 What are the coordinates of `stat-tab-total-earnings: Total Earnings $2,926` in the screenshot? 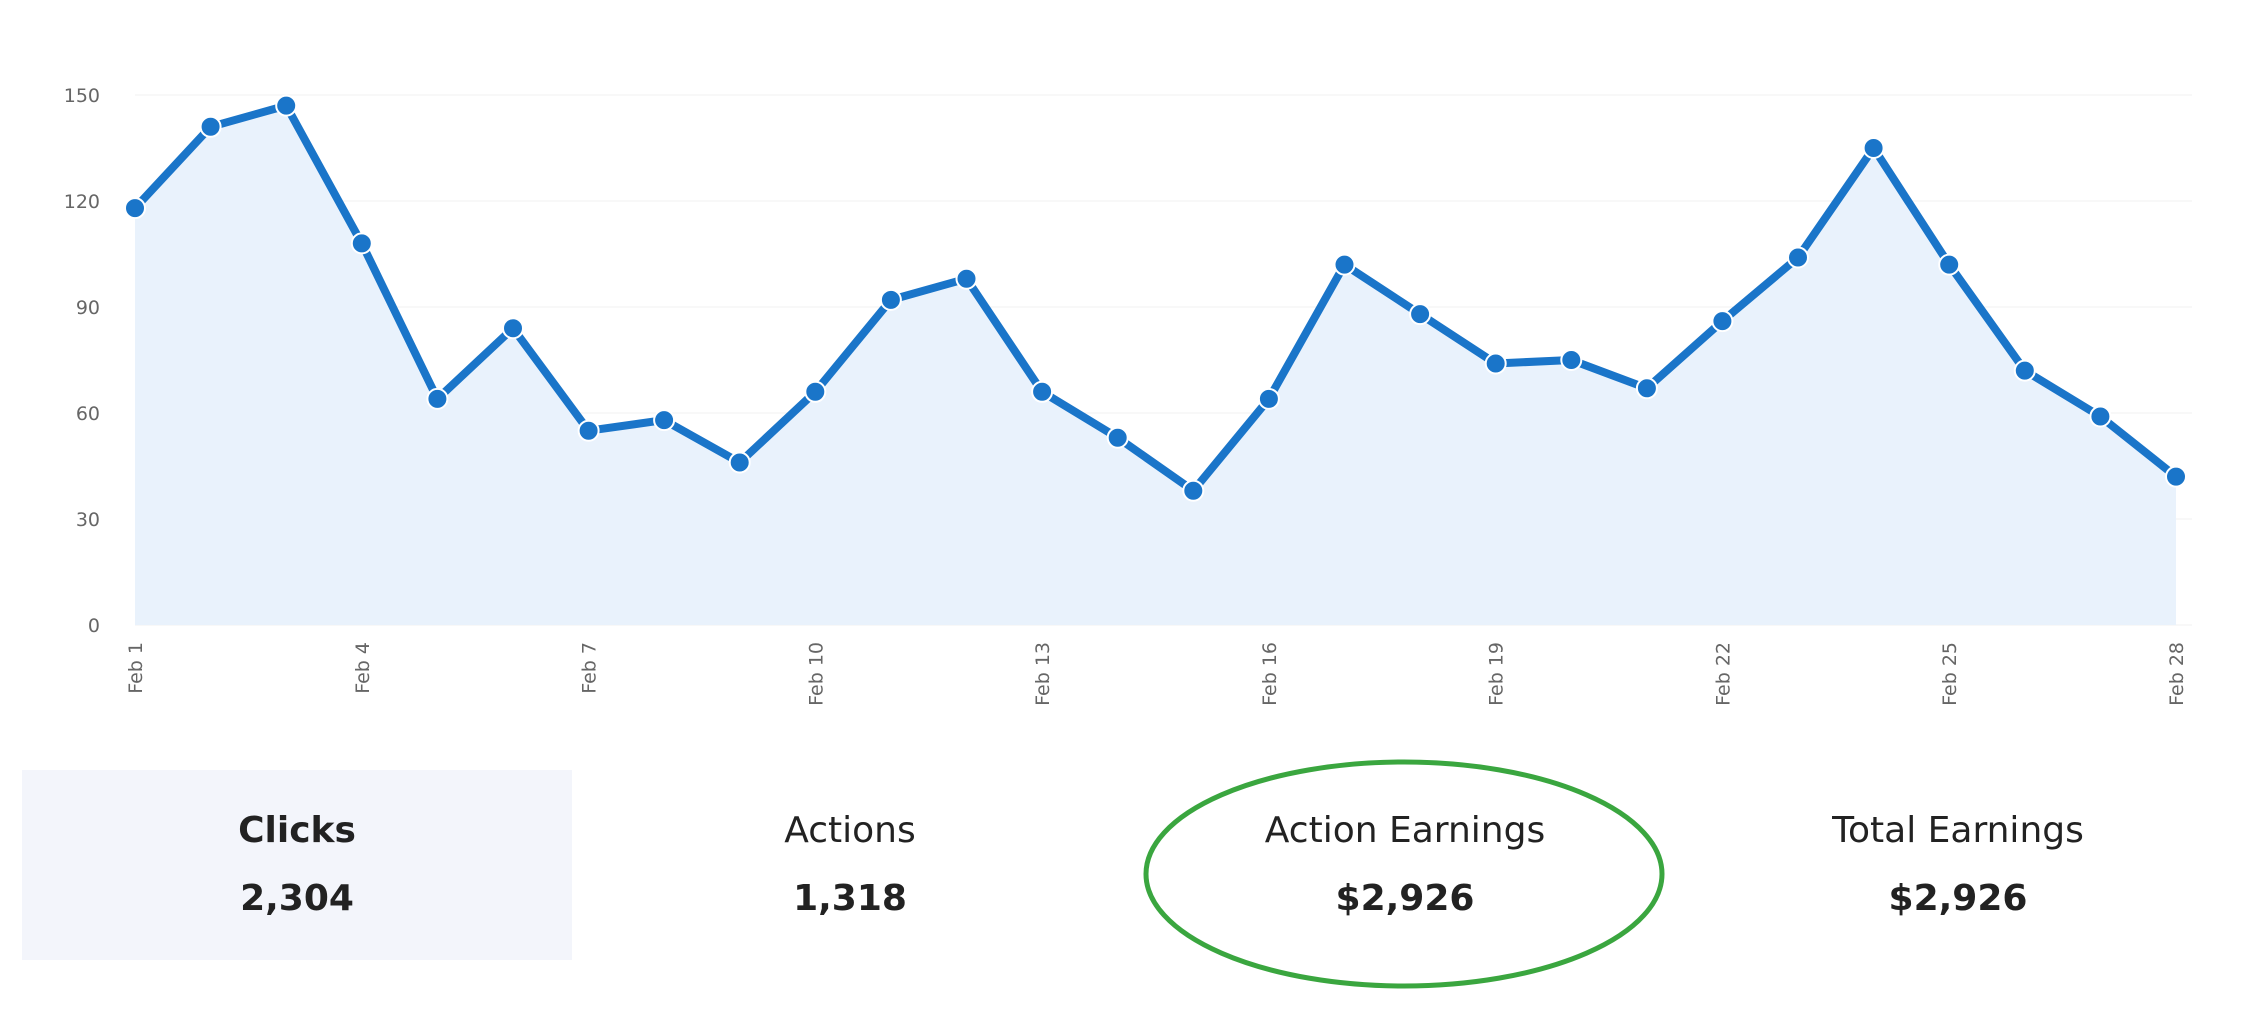 It's located at (1958, 865).